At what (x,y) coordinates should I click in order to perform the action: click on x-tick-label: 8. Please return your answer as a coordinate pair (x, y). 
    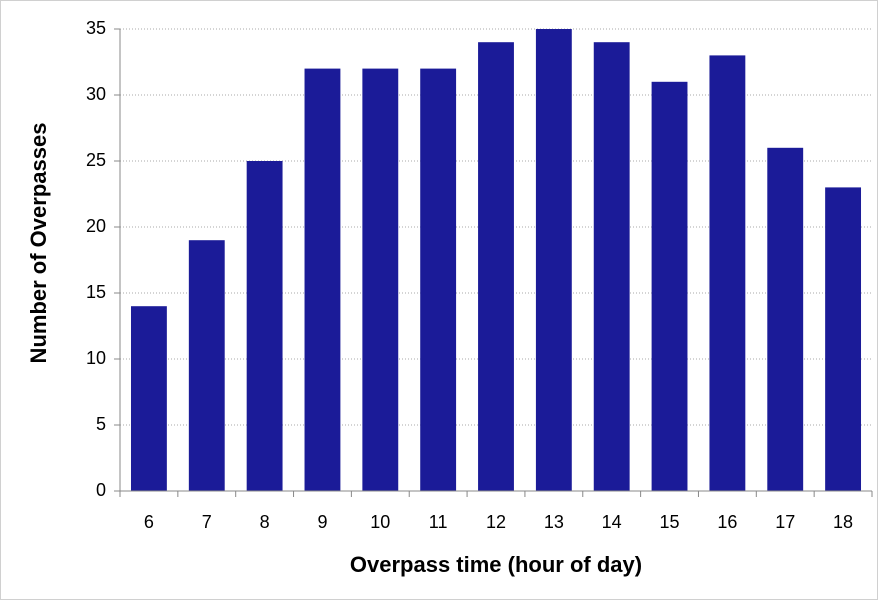
    Looking at the image, I should click on (265, 522).